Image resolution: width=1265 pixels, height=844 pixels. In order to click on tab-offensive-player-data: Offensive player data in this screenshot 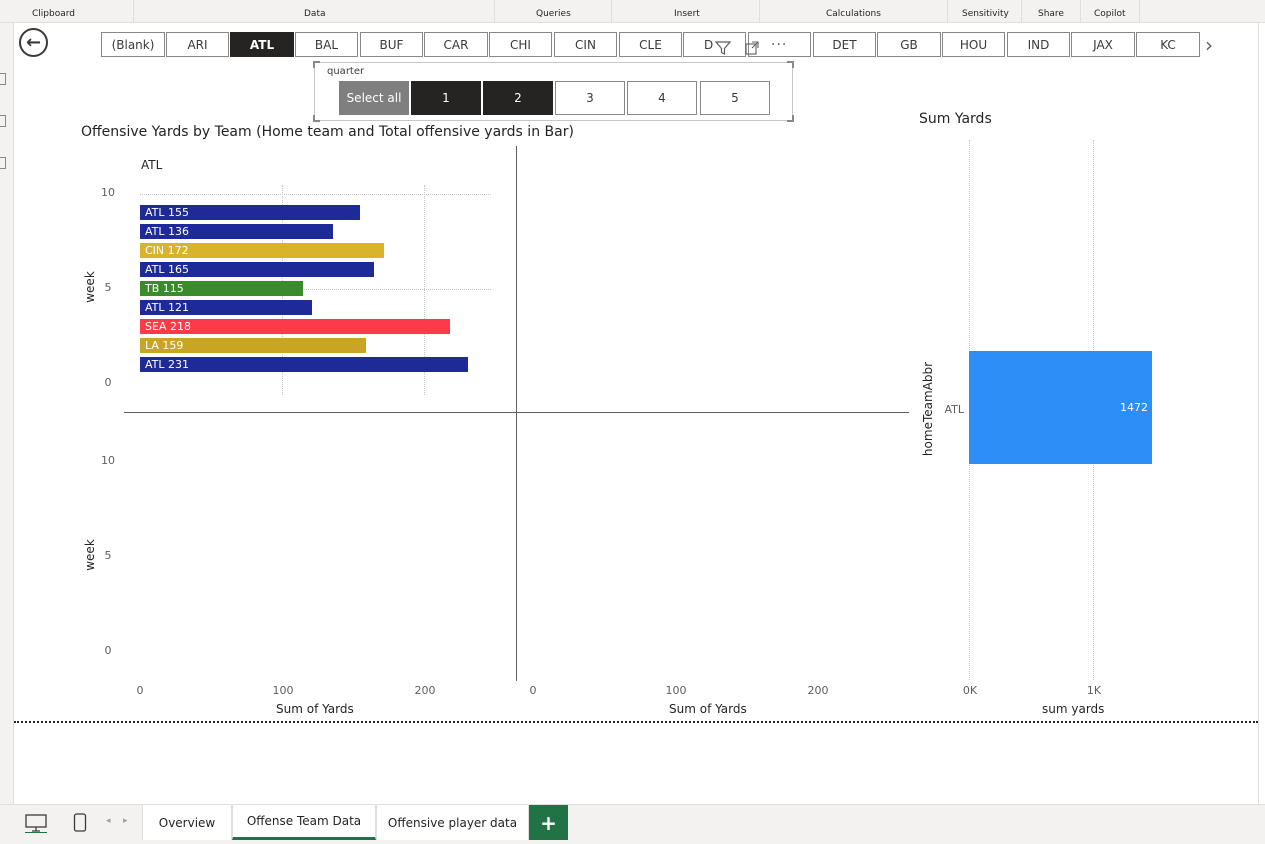, I will do `click(452, 822)`.